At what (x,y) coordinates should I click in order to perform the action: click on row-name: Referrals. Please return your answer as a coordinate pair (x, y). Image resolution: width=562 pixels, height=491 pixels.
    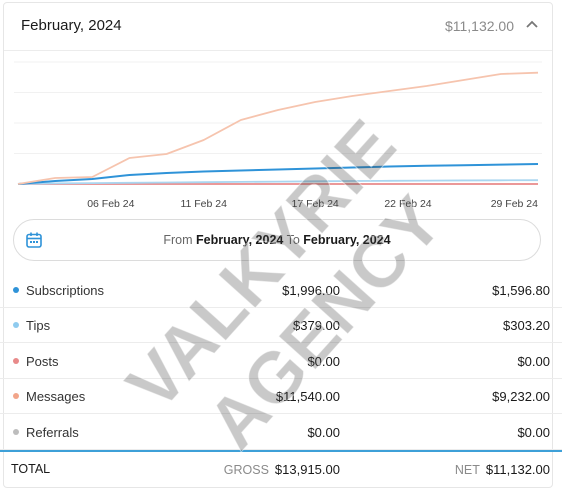
    Looking at the image, I should click on (52, 432).